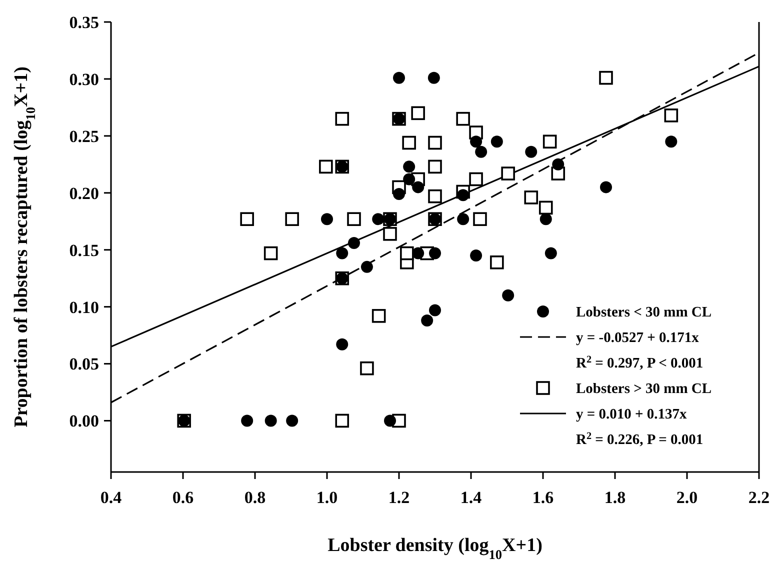 Image resolution: width=773 pixels, height=562 pixels. I want to click on y-tick-label: 0.35, so click(84, 22).